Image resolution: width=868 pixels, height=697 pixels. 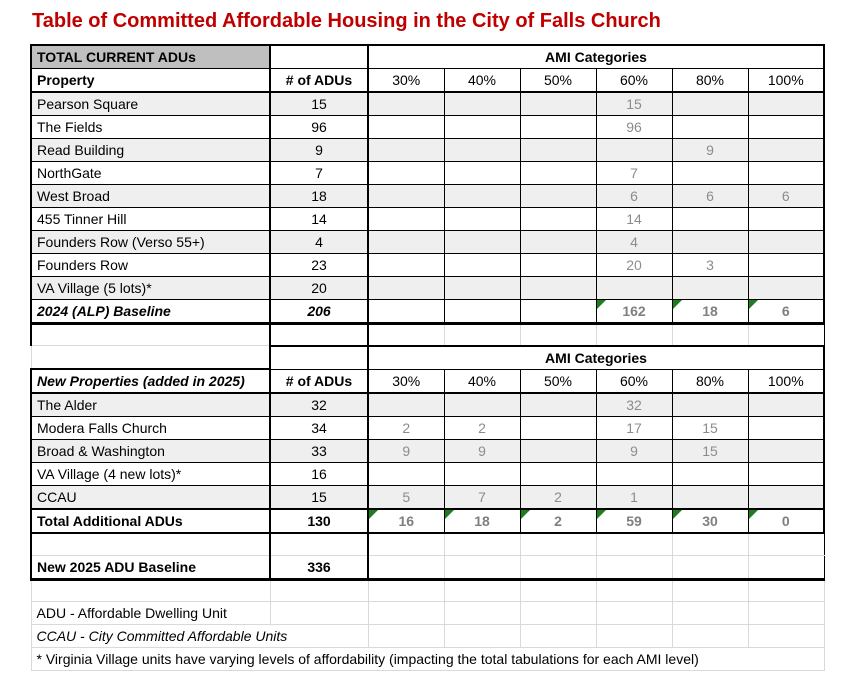 I want to click on adus-count-cell: 33, so click(x=319, y=451).